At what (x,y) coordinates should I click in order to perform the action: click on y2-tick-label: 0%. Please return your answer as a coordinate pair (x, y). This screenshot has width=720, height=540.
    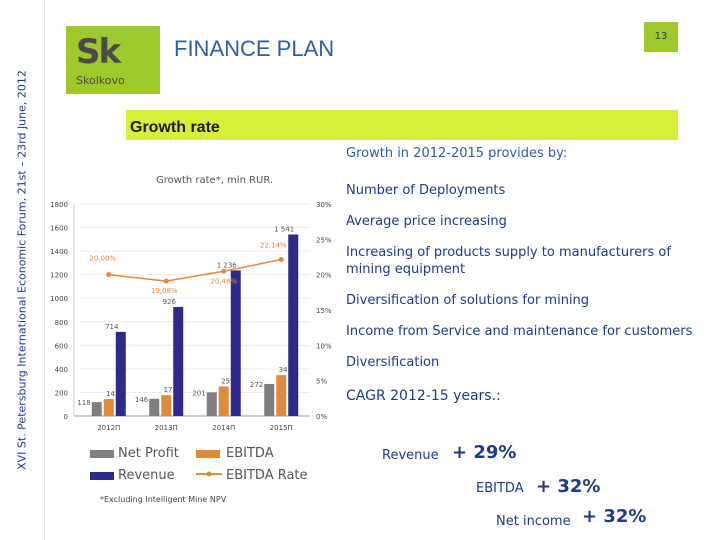
    Looking at the image, I should click on (321, 417).